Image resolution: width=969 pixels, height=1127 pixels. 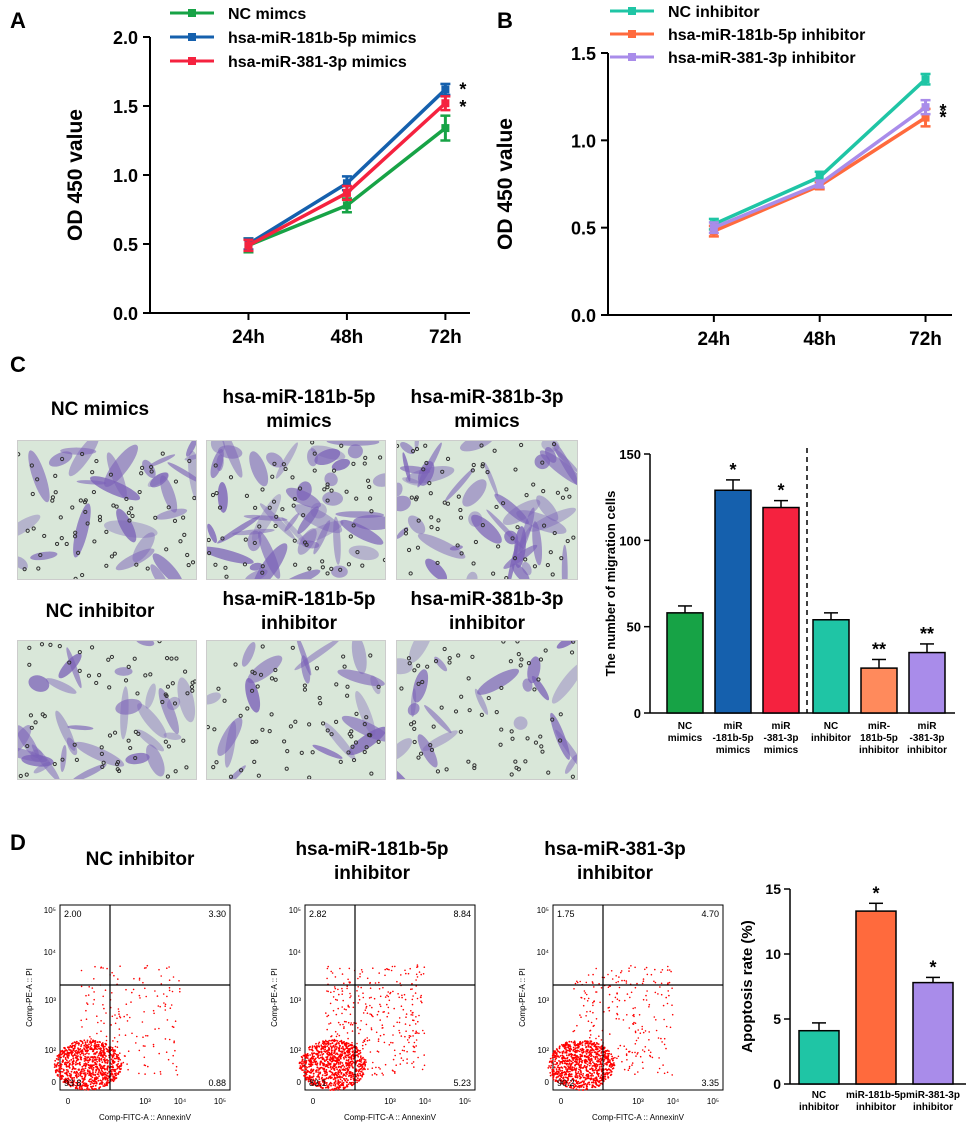 What do you see at coordinates (50, 1050) in the screenshot?
I see `y-tick-label: 10²` at bounding box center [50, 1050].